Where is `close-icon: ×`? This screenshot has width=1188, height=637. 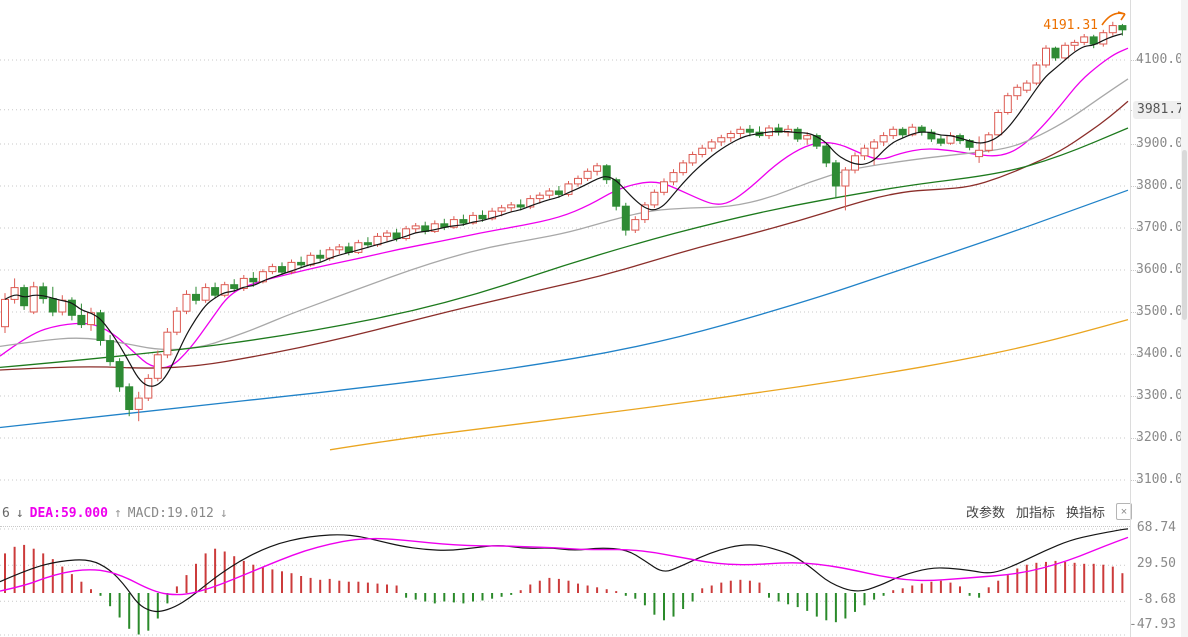 close-icon: × is located at coordinates (1124, 511).